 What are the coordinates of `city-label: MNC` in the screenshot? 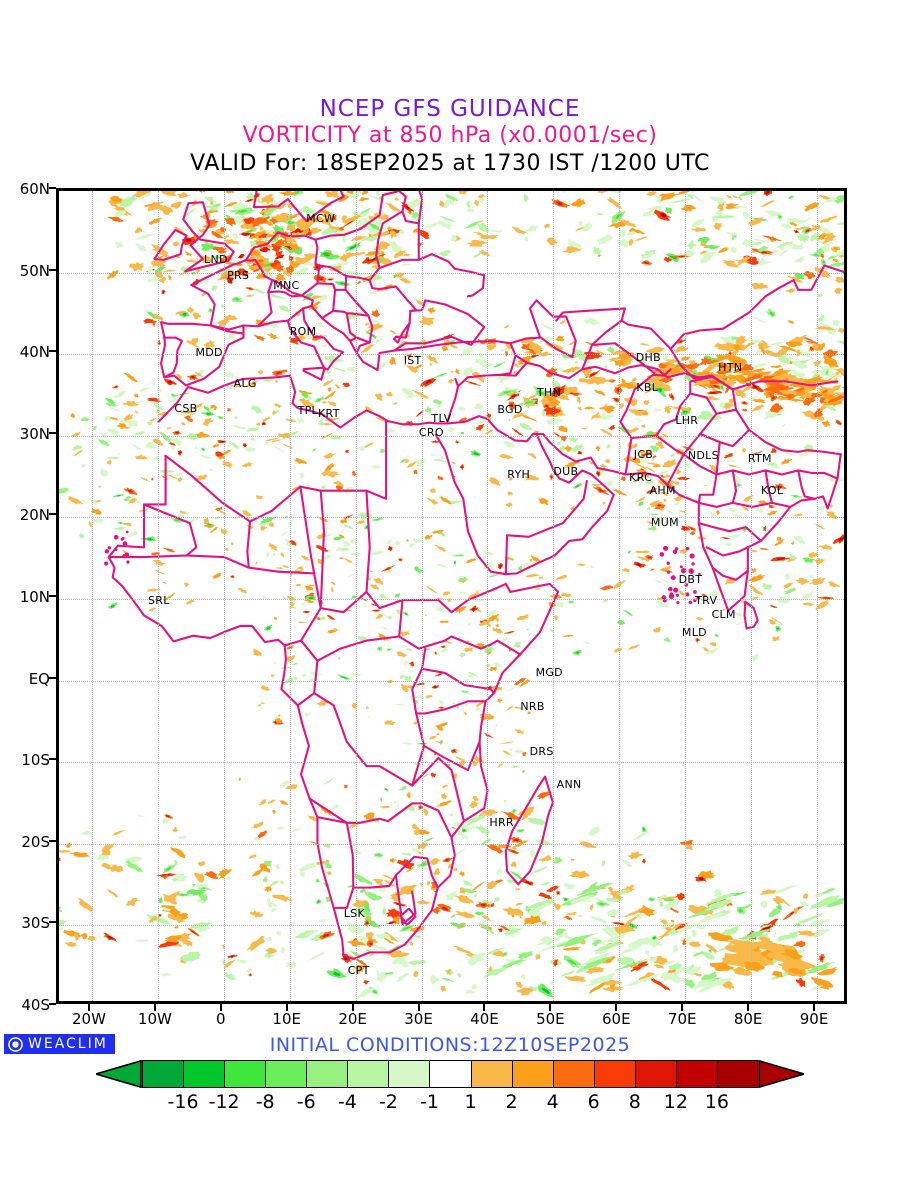 It's located at (286, 285).